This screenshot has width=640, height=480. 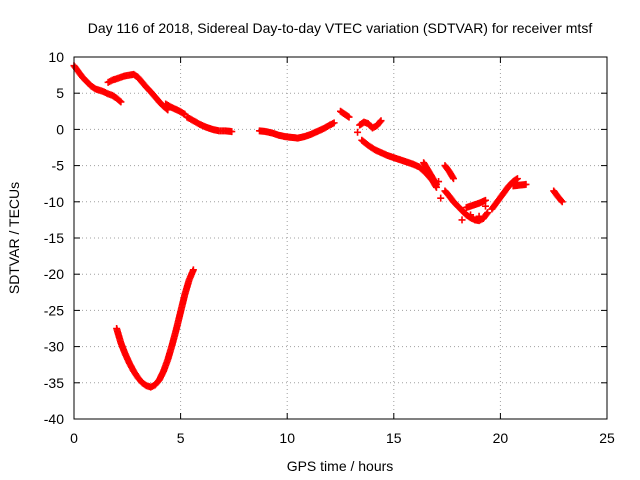 What do you see at coordinates (58, 166) in the screenshot?
I see `y-tick-label: -5` at bounding box center [58, 166].